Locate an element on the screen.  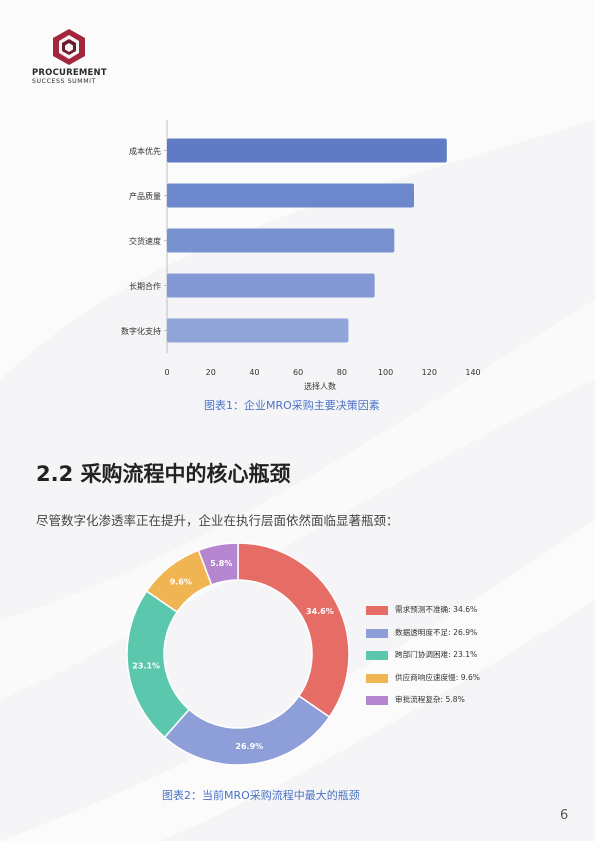
x-tick-label: 100 is located at coordinates (385, 372).